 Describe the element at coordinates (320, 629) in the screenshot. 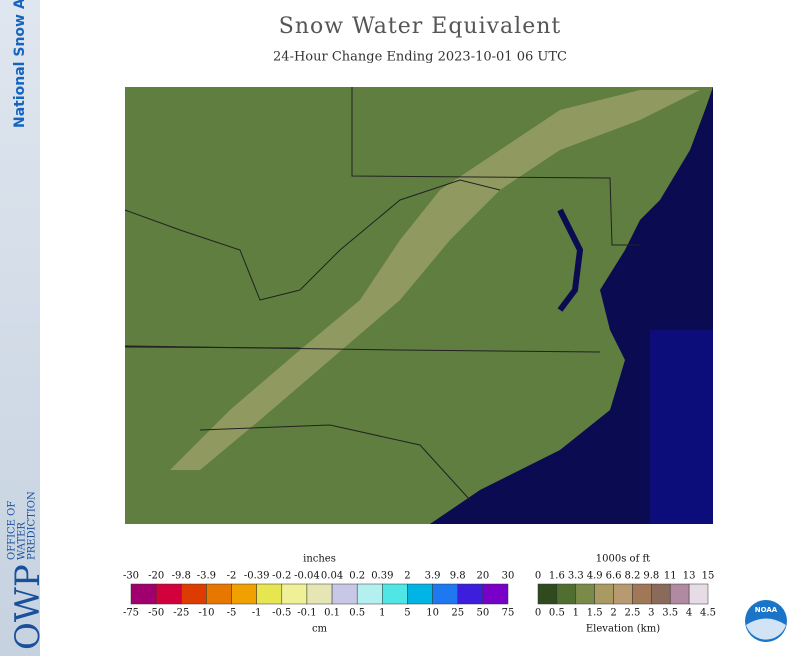

I see `legend-unit: cm` at that location.